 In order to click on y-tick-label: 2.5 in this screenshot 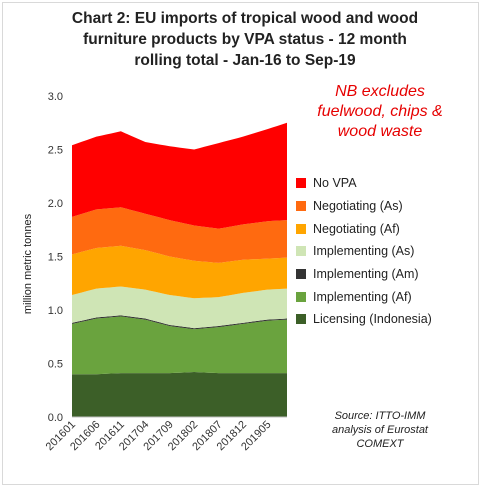, I will do `click(55, 151)`.